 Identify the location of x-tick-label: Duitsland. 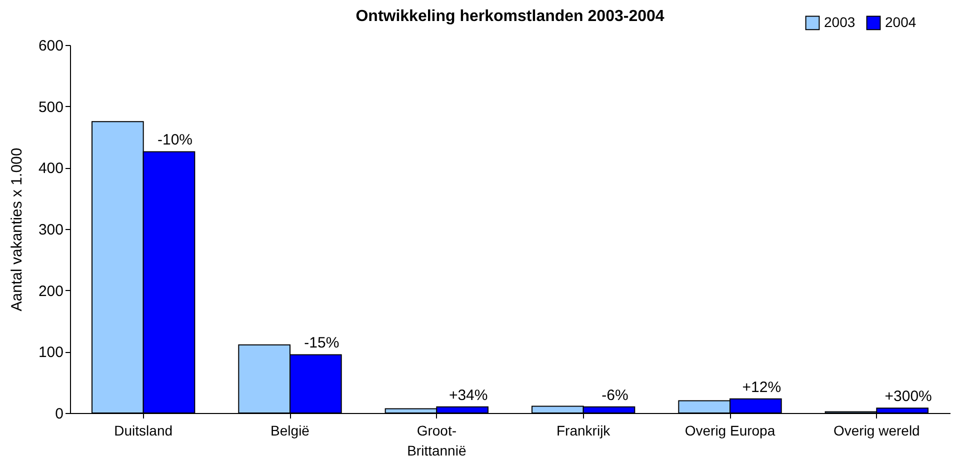
(143, 430).